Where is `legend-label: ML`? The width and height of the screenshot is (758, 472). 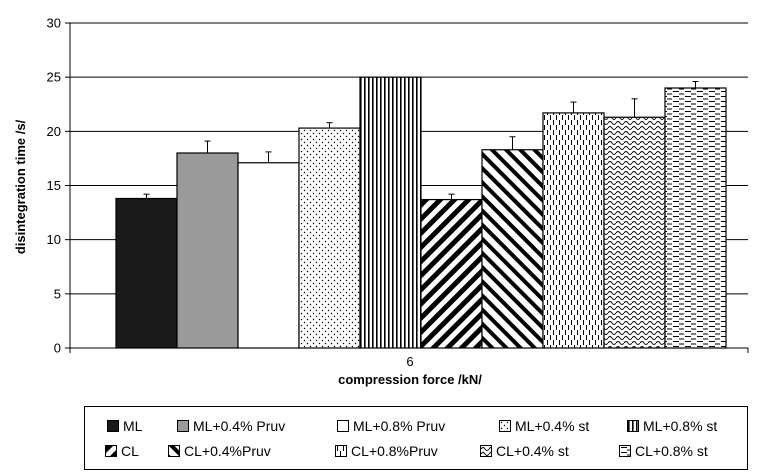
legend-label: ML is located at coordinates (133, 426).